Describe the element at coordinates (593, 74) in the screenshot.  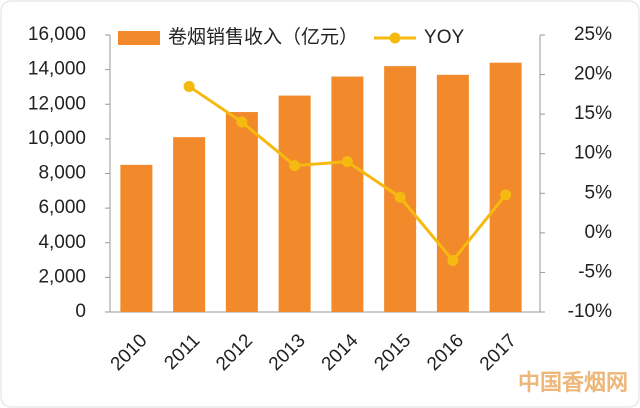
I see `y2-tick-label: 20%` at that location.